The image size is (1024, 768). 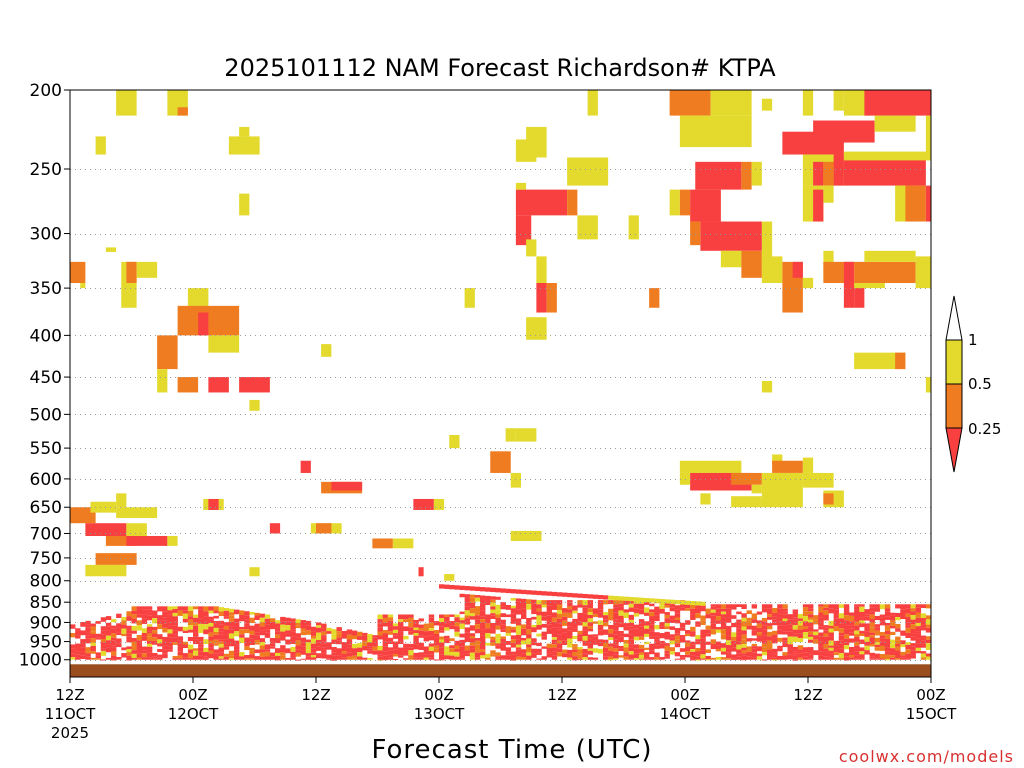 What do you see at coordinates (684, 695) in the screenshot?
I see `x-tick-label: 00Z` at bounding box center [684, 695].